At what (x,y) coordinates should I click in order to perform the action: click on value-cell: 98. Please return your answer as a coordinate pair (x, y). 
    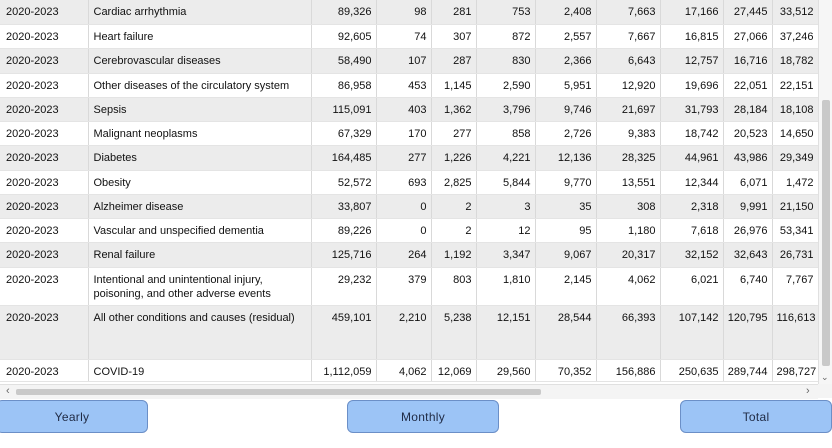
    Looking at the image, I should click on (404, 12).